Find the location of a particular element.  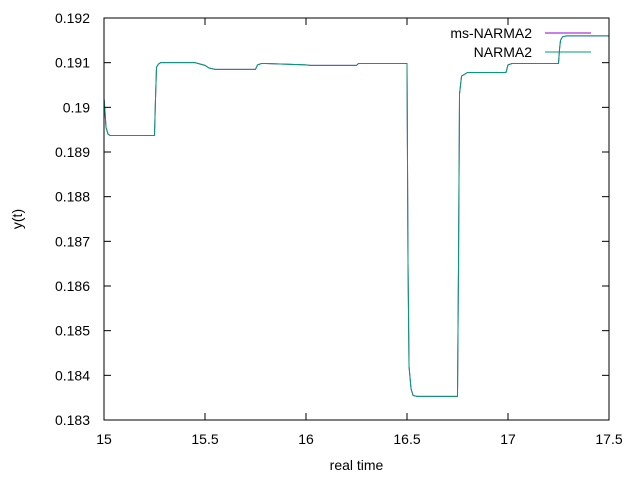

legend-label: NARMA2 is located at coordinates (503, 52).